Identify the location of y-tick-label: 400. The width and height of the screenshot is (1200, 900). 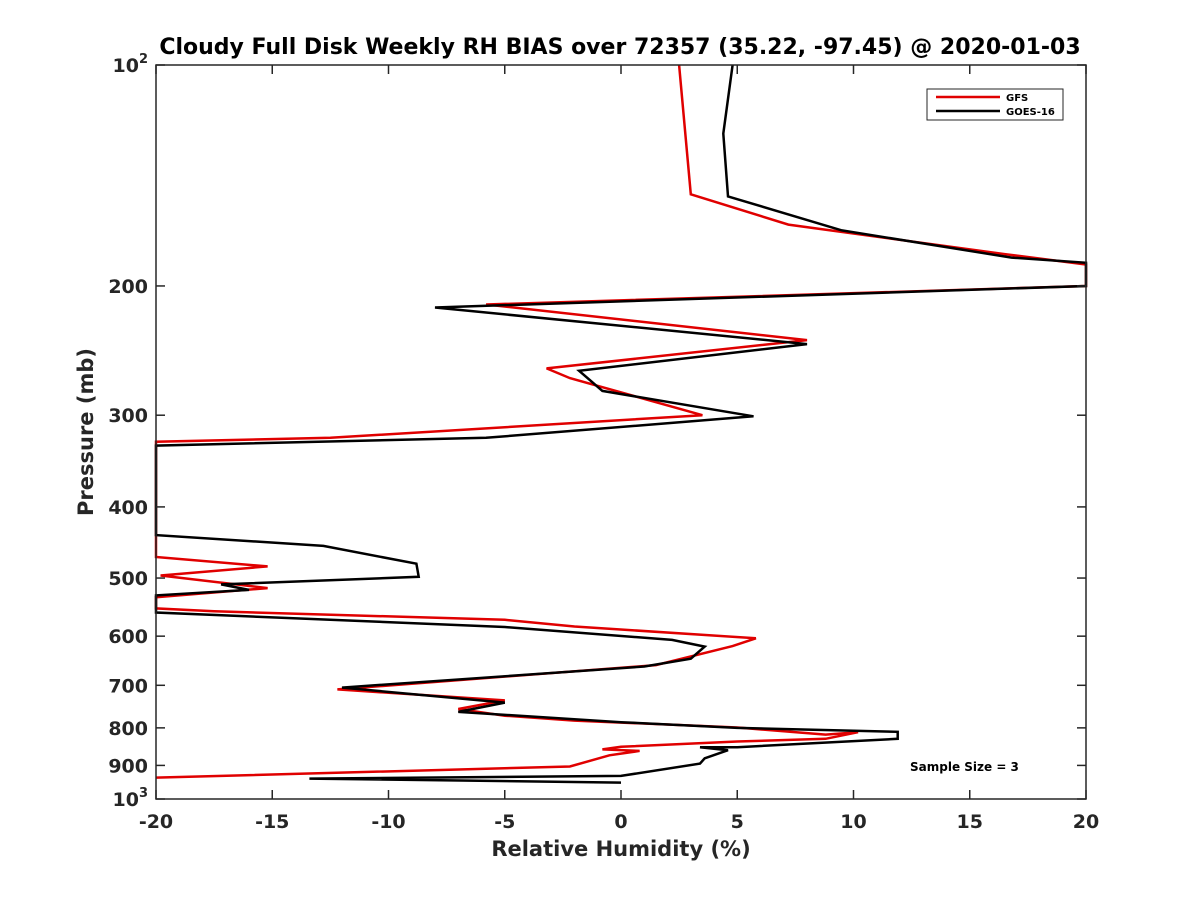
(128, 508).